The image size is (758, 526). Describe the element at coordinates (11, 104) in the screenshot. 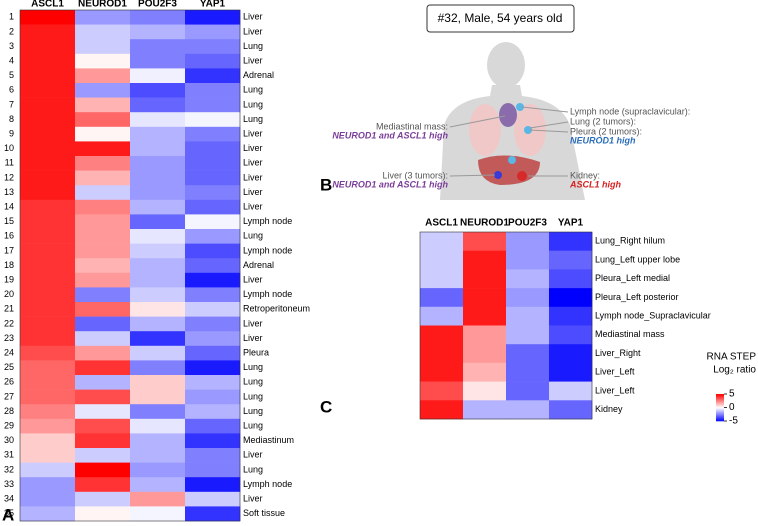

I see `row-number: 7` at that location.